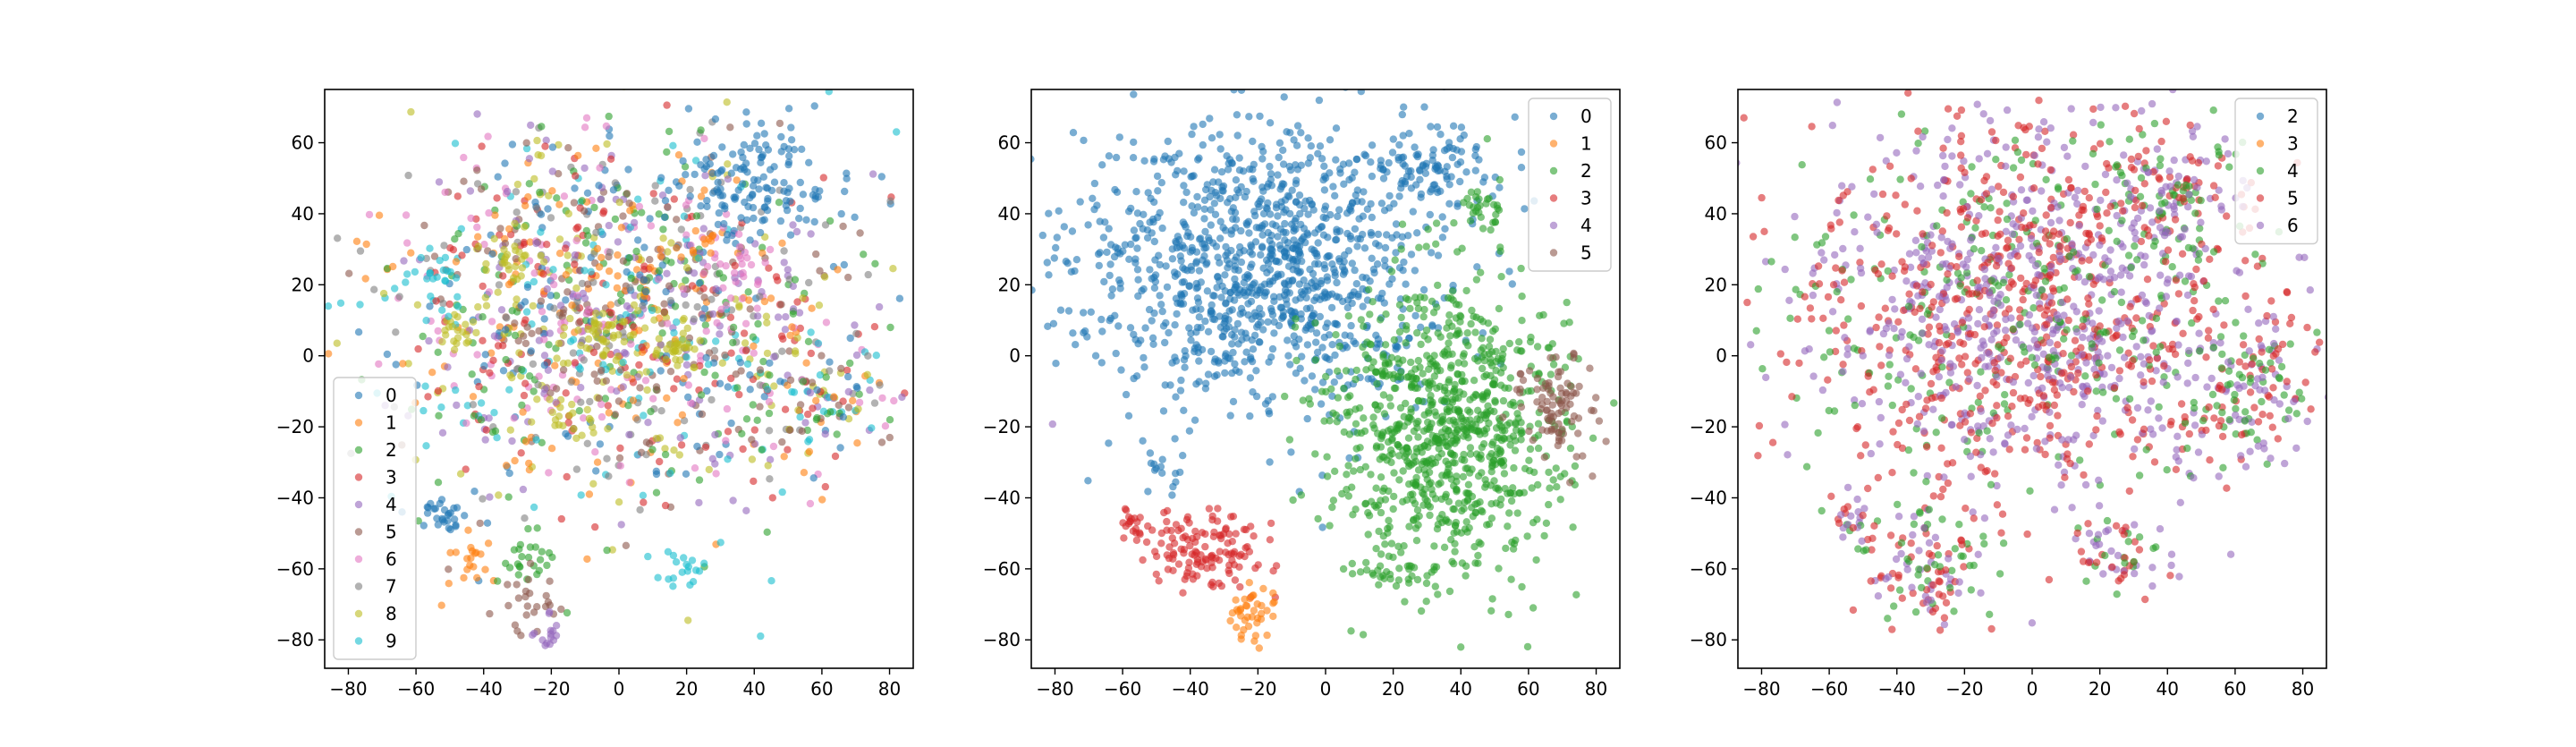 The width and height of the screenshot is (2576, 747). What do you see at coordinates (1596, 689) in the screenshot?
I see `x-tick-label: 80` at bounding box center [1596, 689].